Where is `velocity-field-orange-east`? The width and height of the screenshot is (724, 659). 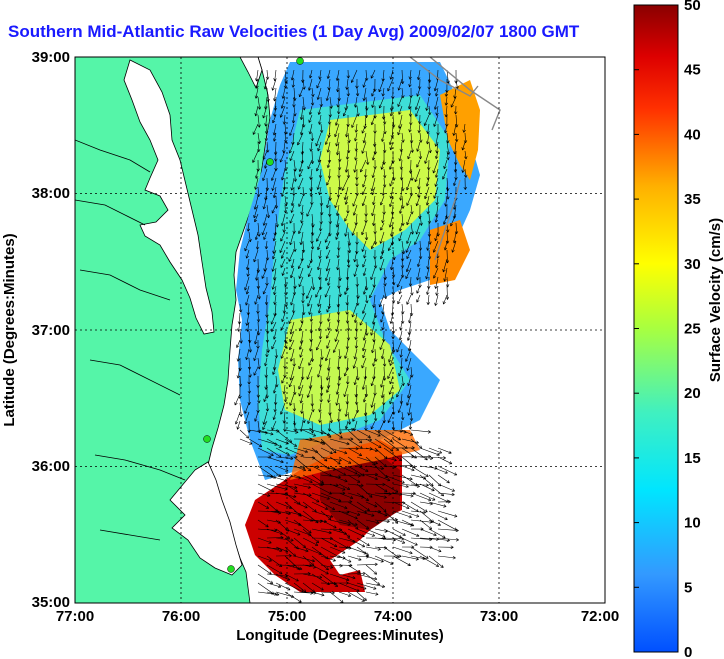 velocity-field-orange-east is located at coordinates (450, 252).